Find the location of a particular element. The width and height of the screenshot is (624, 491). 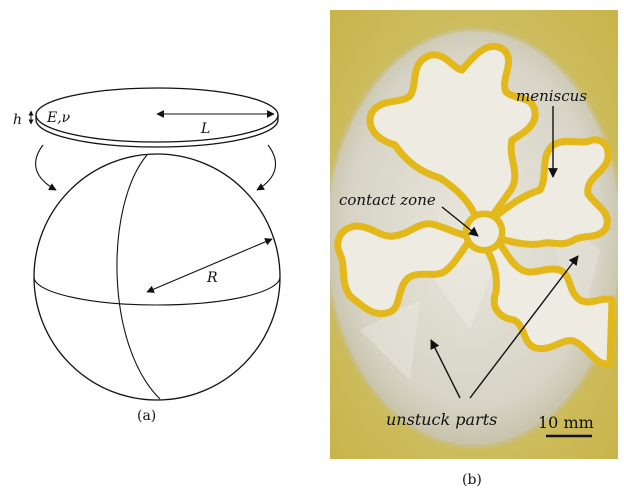

caption-b: (b) is located at coordinates (472, 480).